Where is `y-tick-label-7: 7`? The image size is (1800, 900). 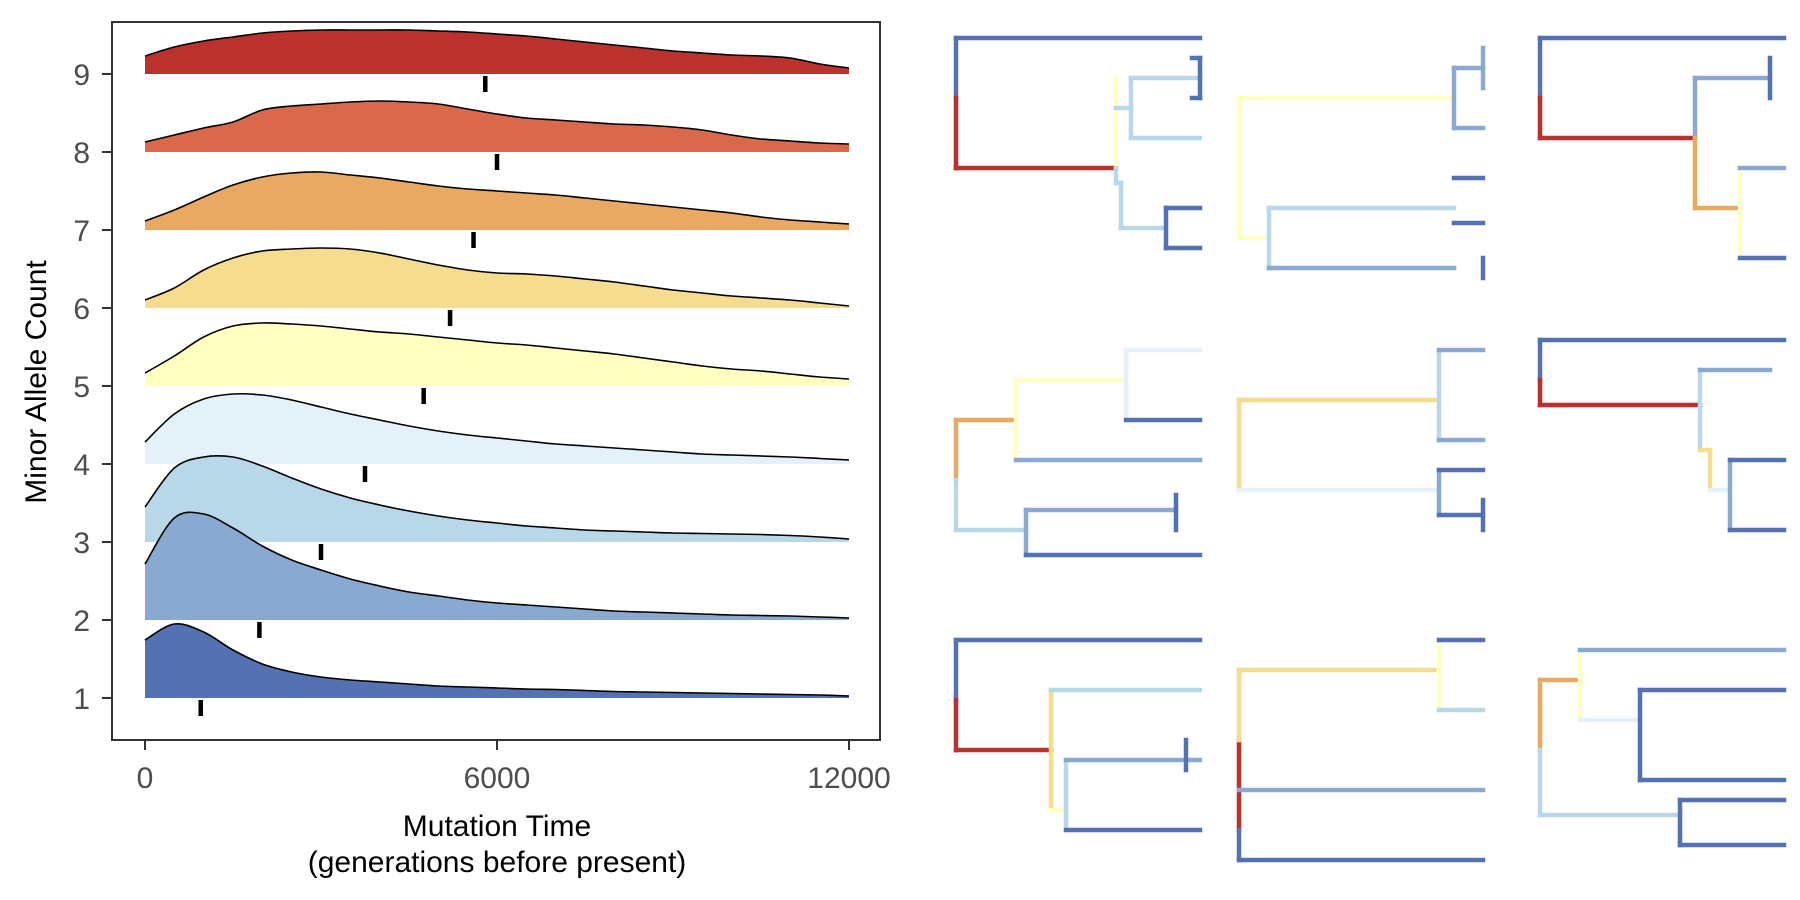 y-tick-label-7: 7 is located at coordinates (81, 231).